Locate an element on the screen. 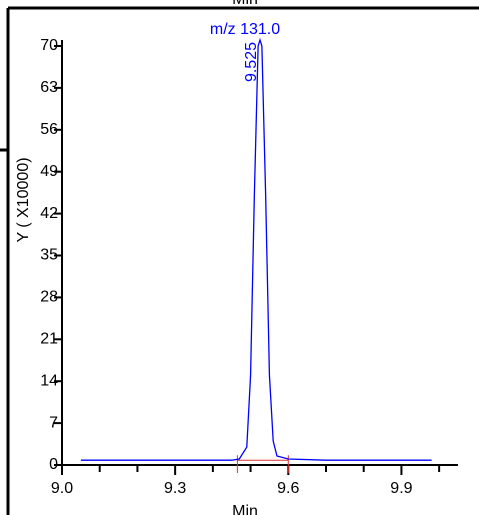  y-tick-label: 35 is located at coordinates (49, 255).